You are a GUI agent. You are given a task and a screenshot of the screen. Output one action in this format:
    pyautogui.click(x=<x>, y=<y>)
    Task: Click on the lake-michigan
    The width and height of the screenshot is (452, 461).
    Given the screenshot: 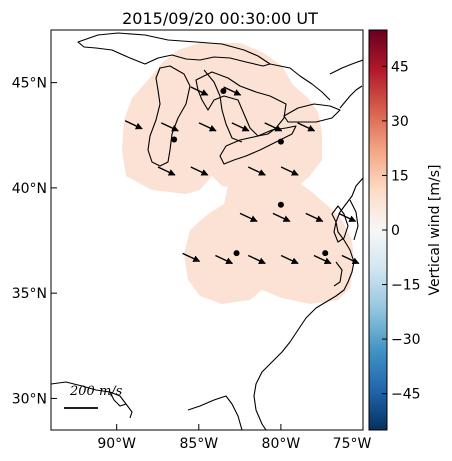 What is the action you would take?
    pyautogui.click(x=169, y=116)
    